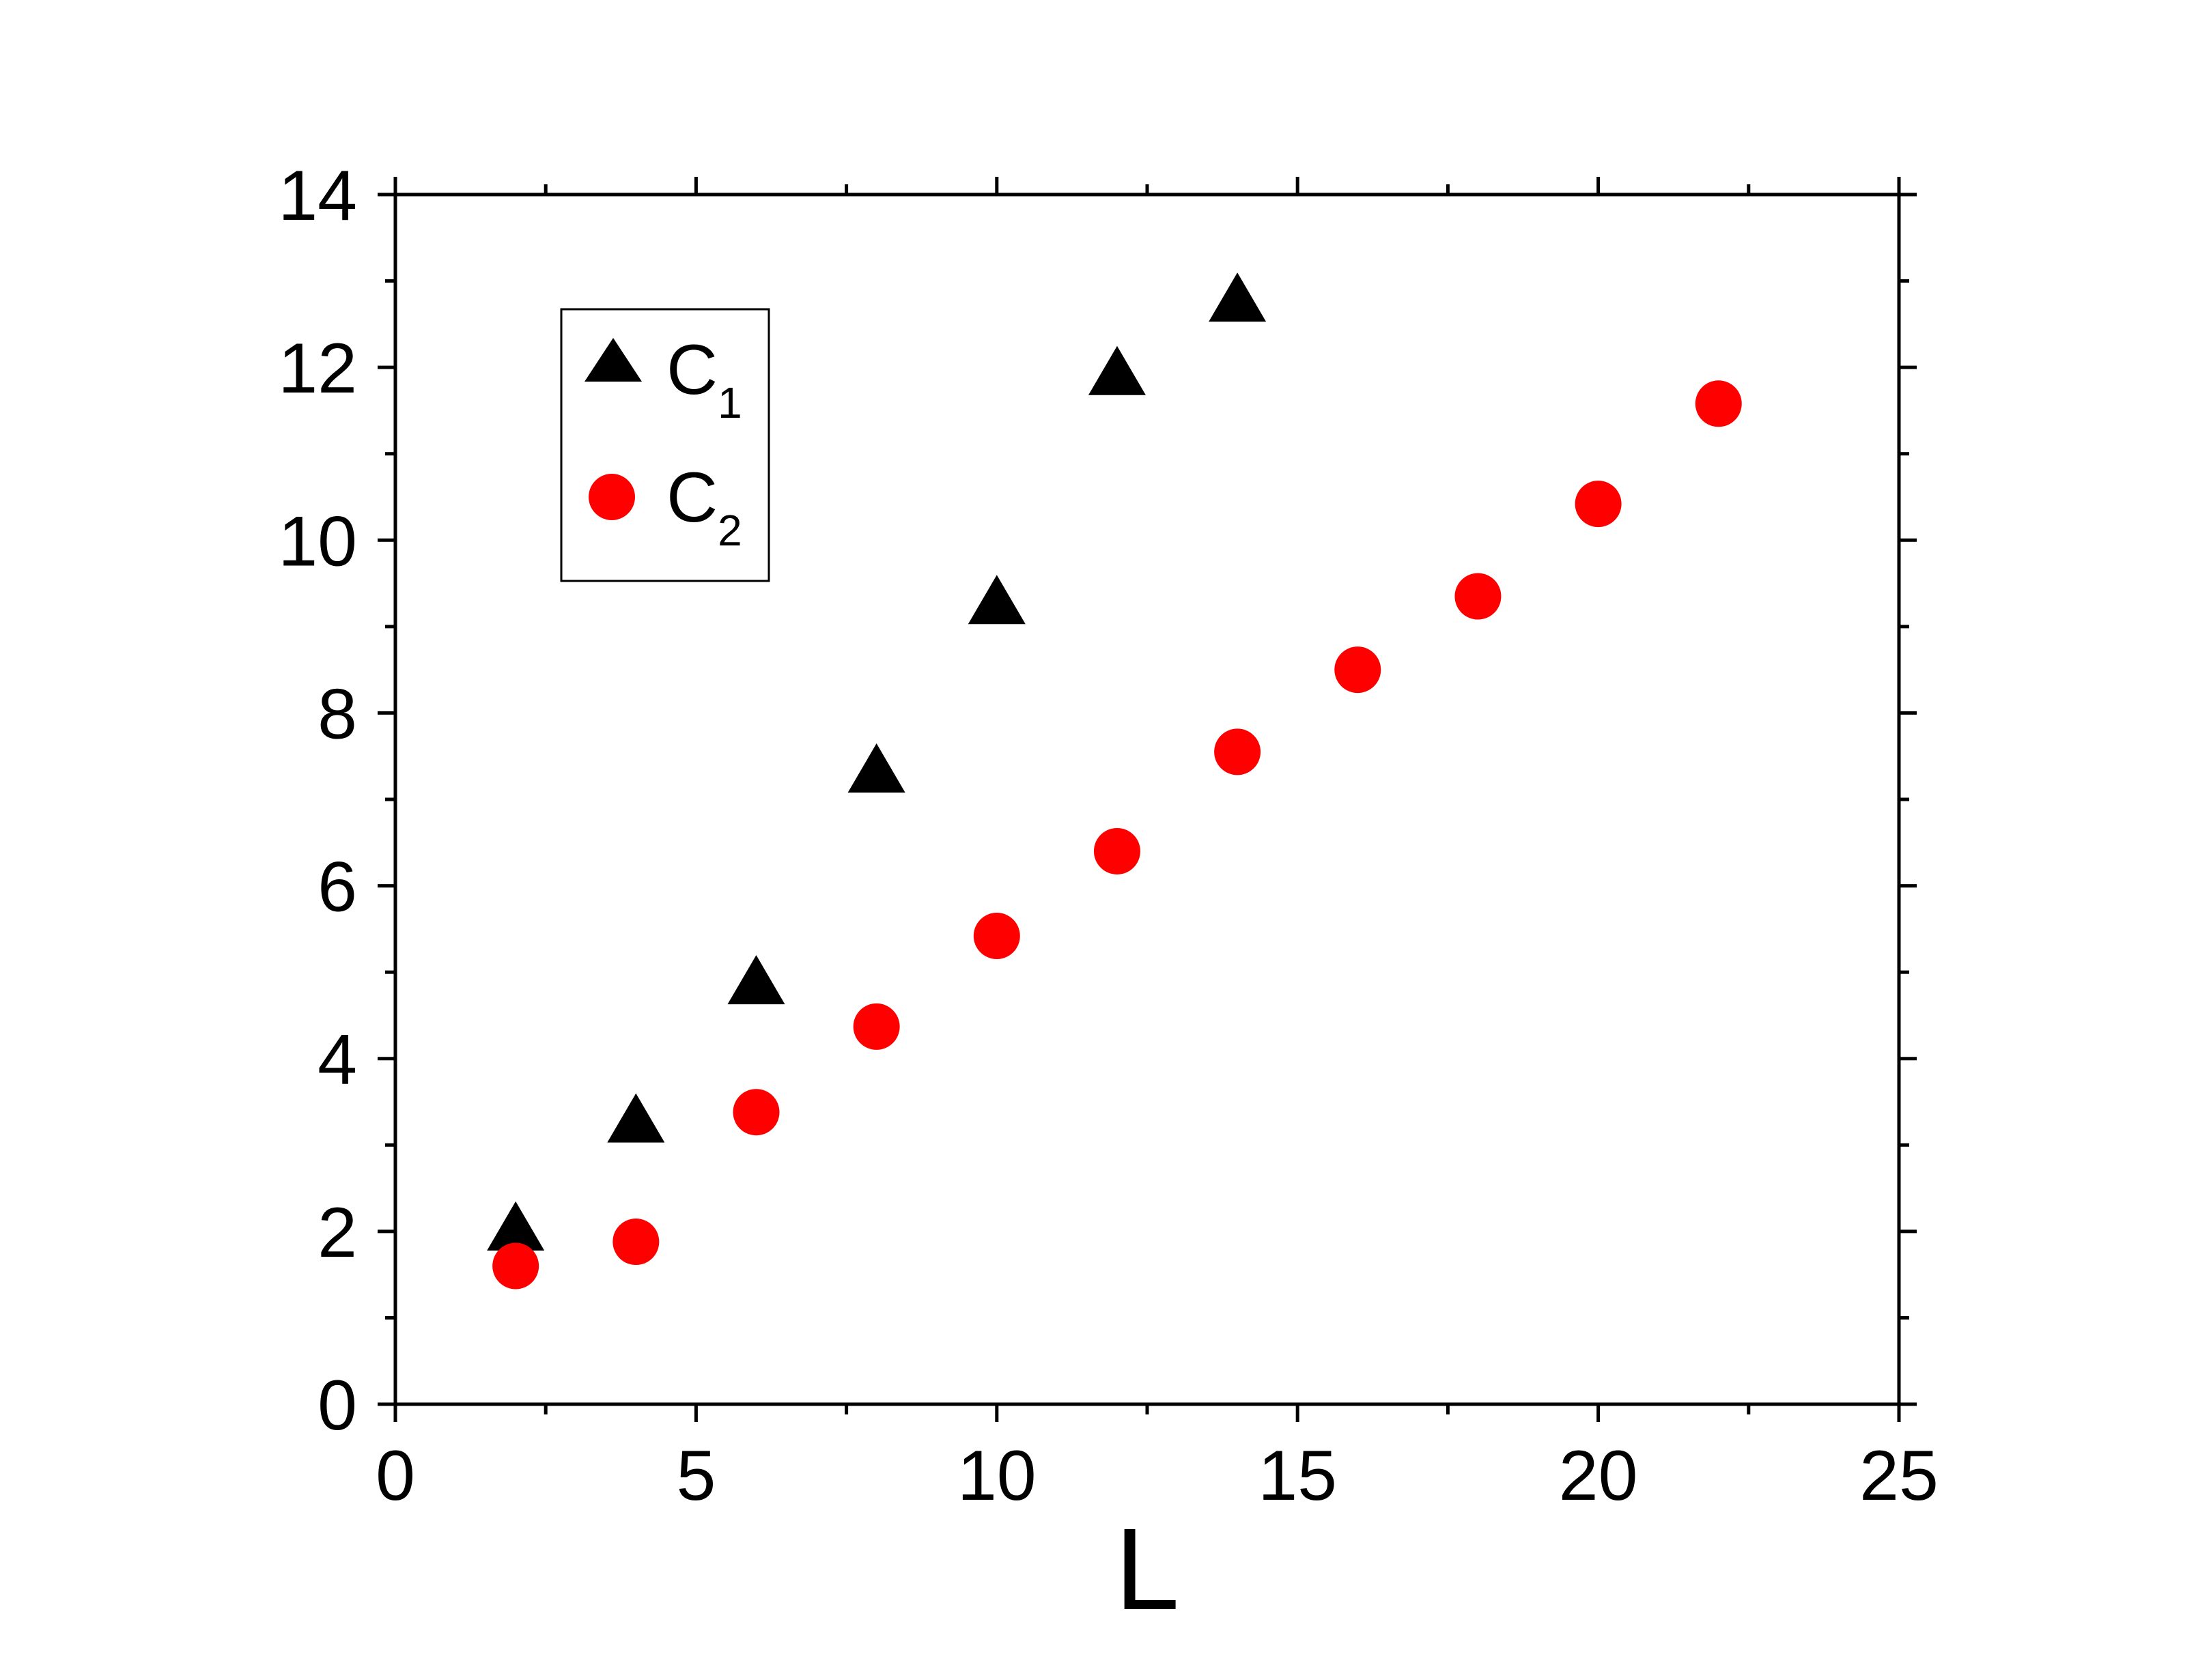 The image size is (2196, 1680). I want to click on x-tick-label: 10, so click(997, 1475).